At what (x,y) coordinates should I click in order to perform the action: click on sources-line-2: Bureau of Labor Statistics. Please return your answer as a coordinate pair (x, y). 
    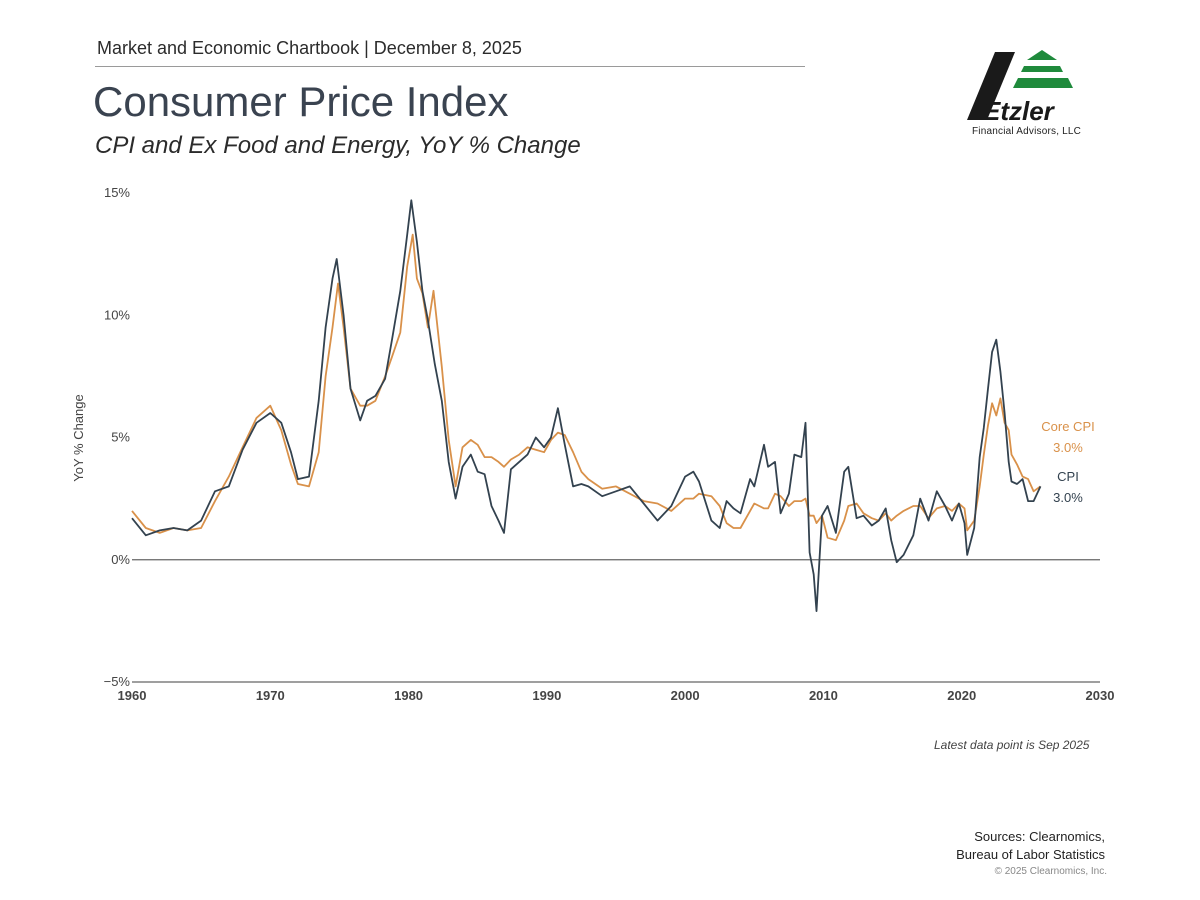
    Looking at the image, I should click on (1030, 854).